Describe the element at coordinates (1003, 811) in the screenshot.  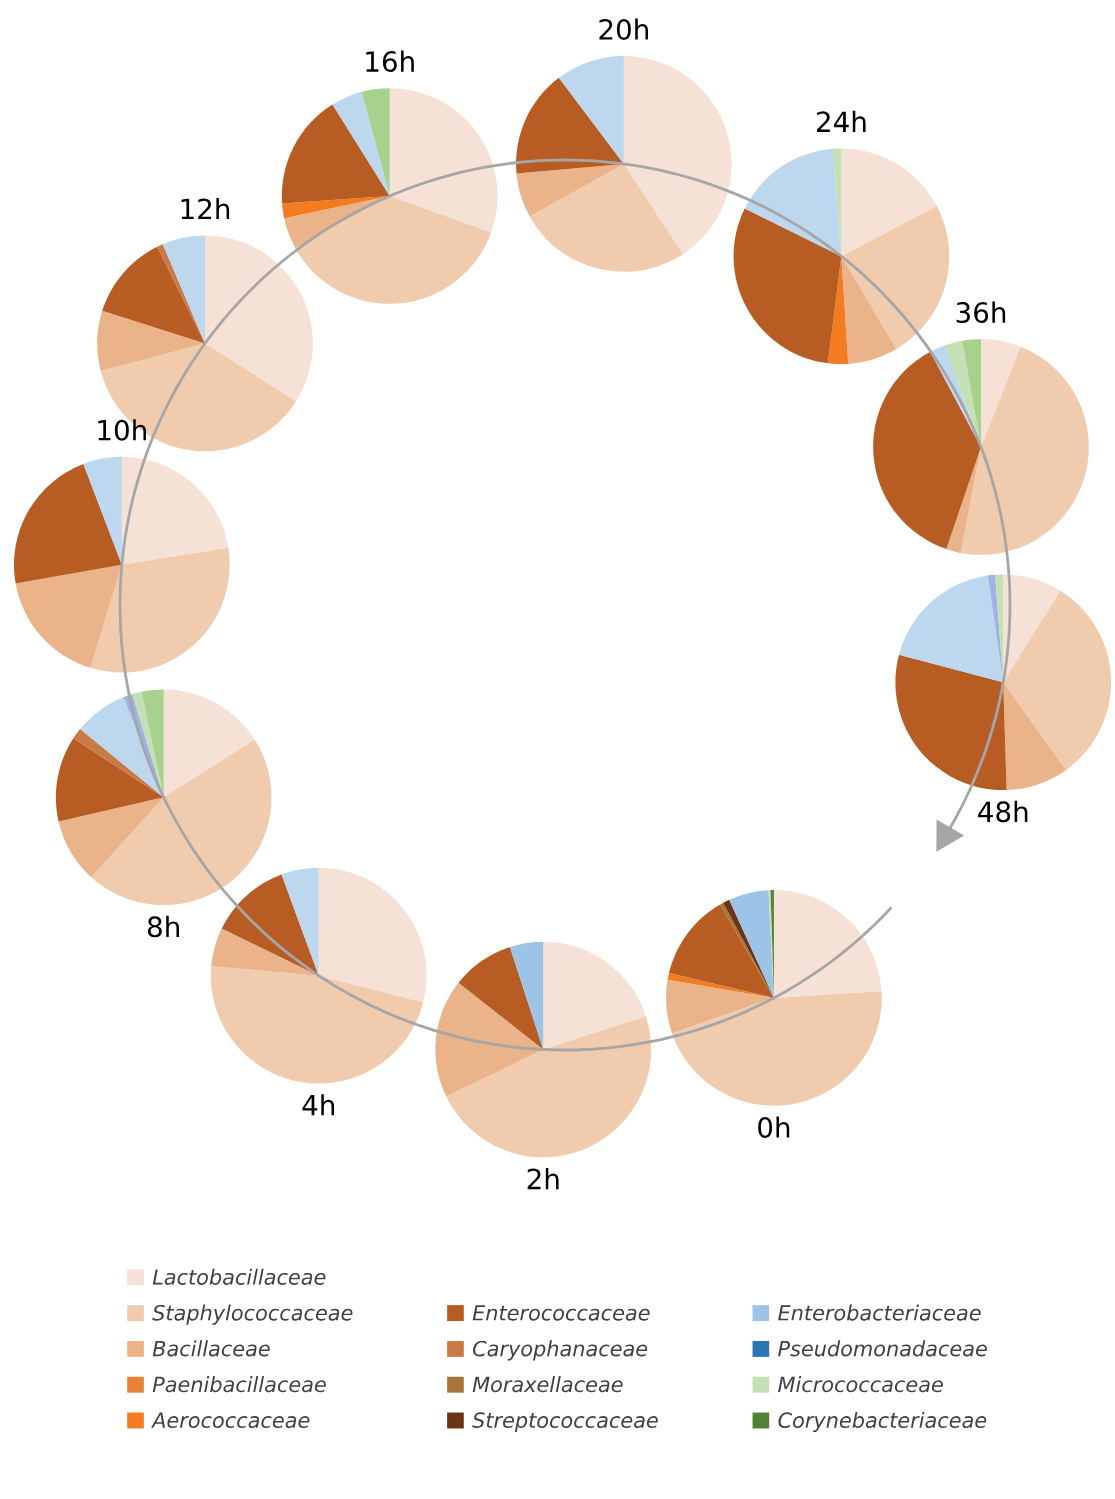
I see `text: 48h` at that location.